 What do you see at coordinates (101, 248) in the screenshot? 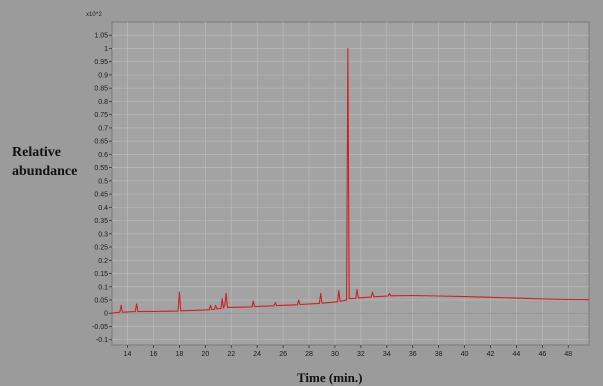
I see `y-tick-label: 0.25` at bounding box center [101, 248].